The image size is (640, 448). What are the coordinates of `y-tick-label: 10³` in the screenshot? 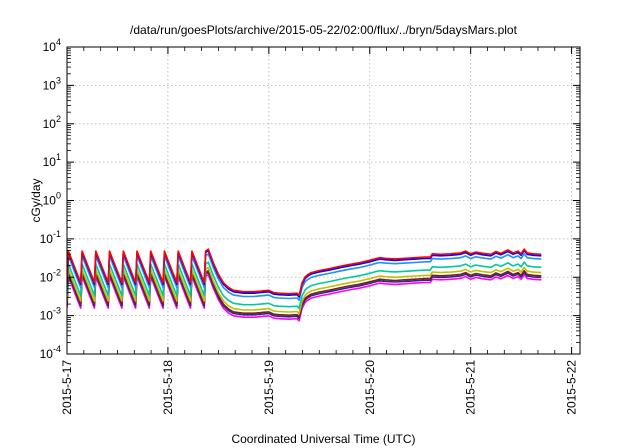 It's located at (52, 83).